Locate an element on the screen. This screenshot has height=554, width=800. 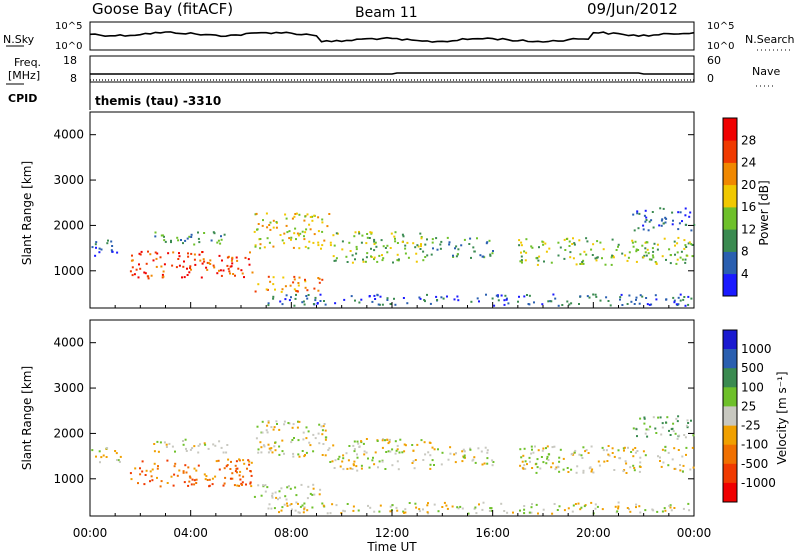
power-colorbar-label: Power [dB] is located at coordinates (764, 212).